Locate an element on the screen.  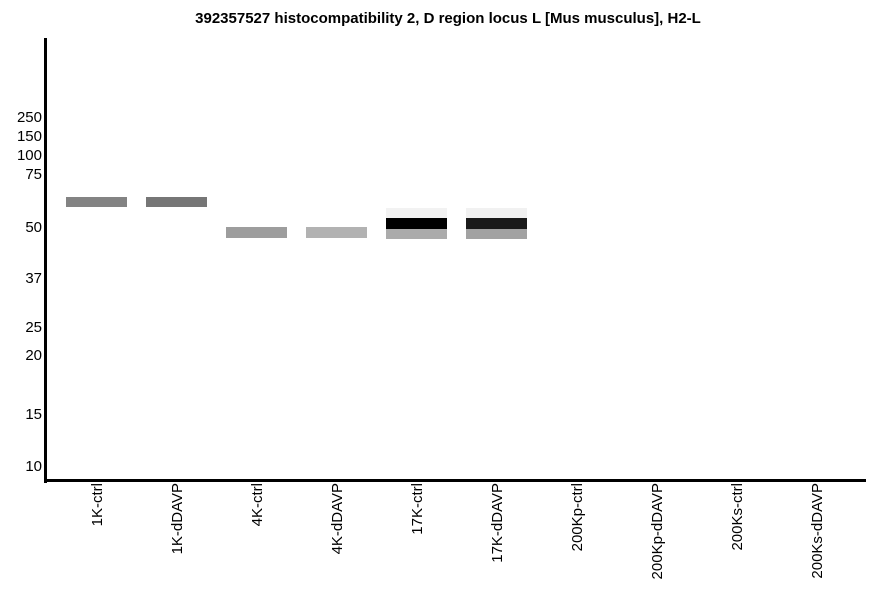
y-tick-label: 50 is located at coordinates (33, 227).